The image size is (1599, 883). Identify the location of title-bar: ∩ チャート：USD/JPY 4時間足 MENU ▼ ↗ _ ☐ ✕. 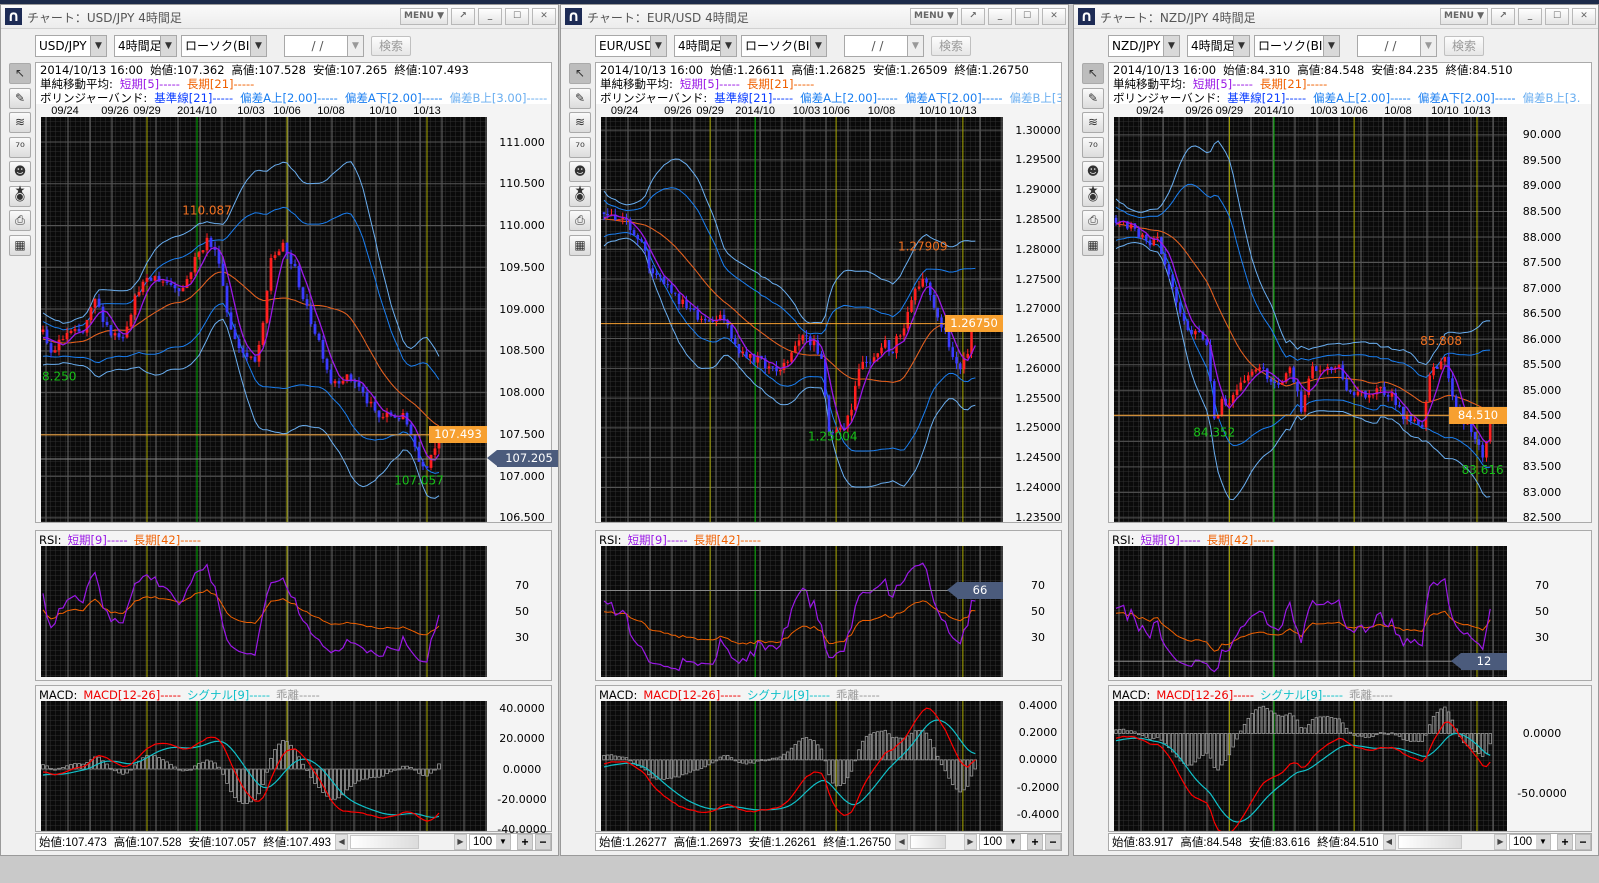
(279, 17).